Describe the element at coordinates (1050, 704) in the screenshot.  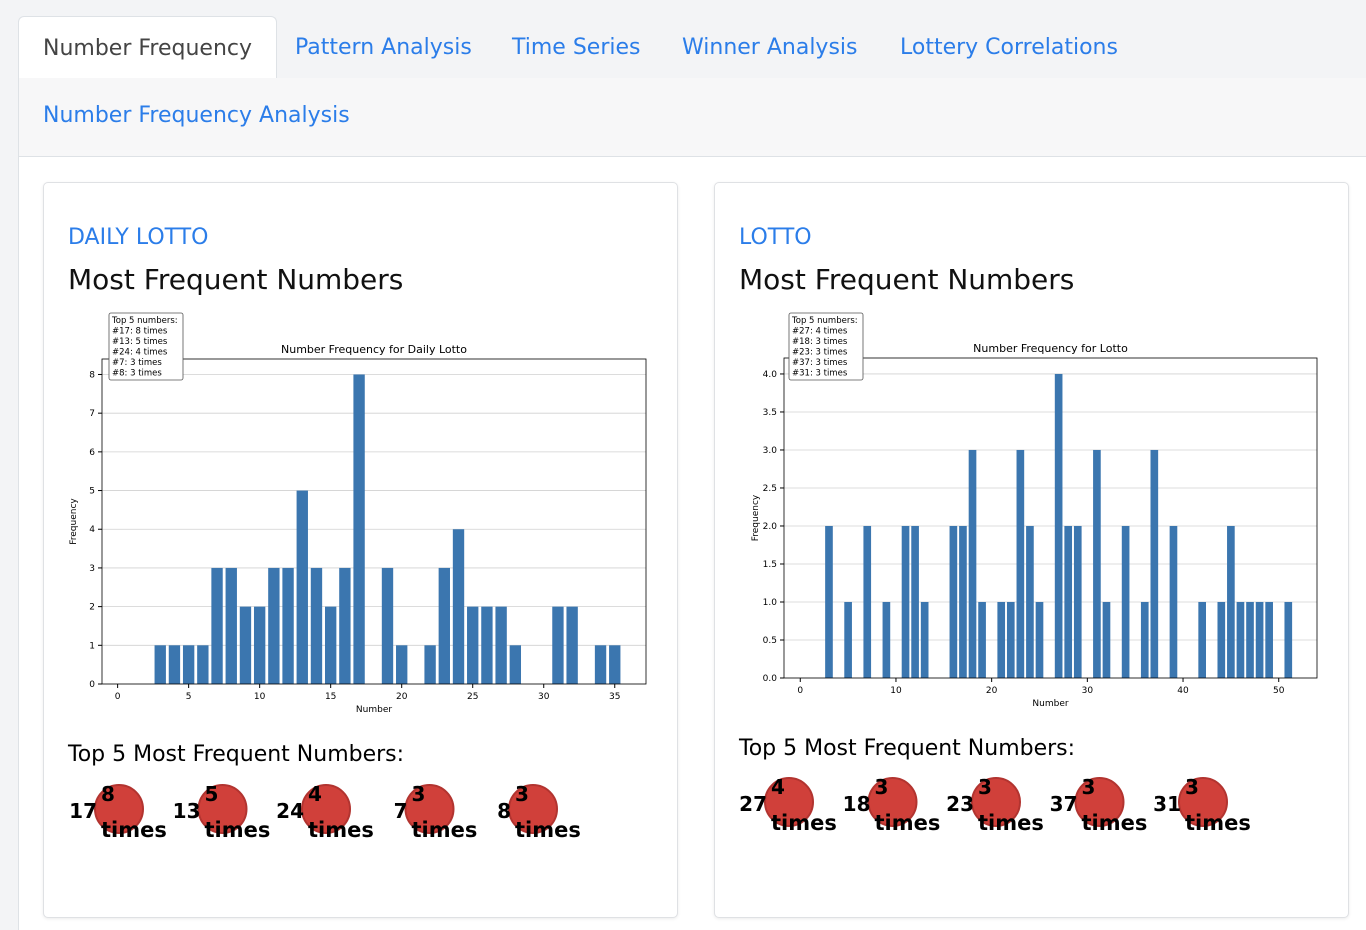
I see `x-axis-label: Number` at that location.